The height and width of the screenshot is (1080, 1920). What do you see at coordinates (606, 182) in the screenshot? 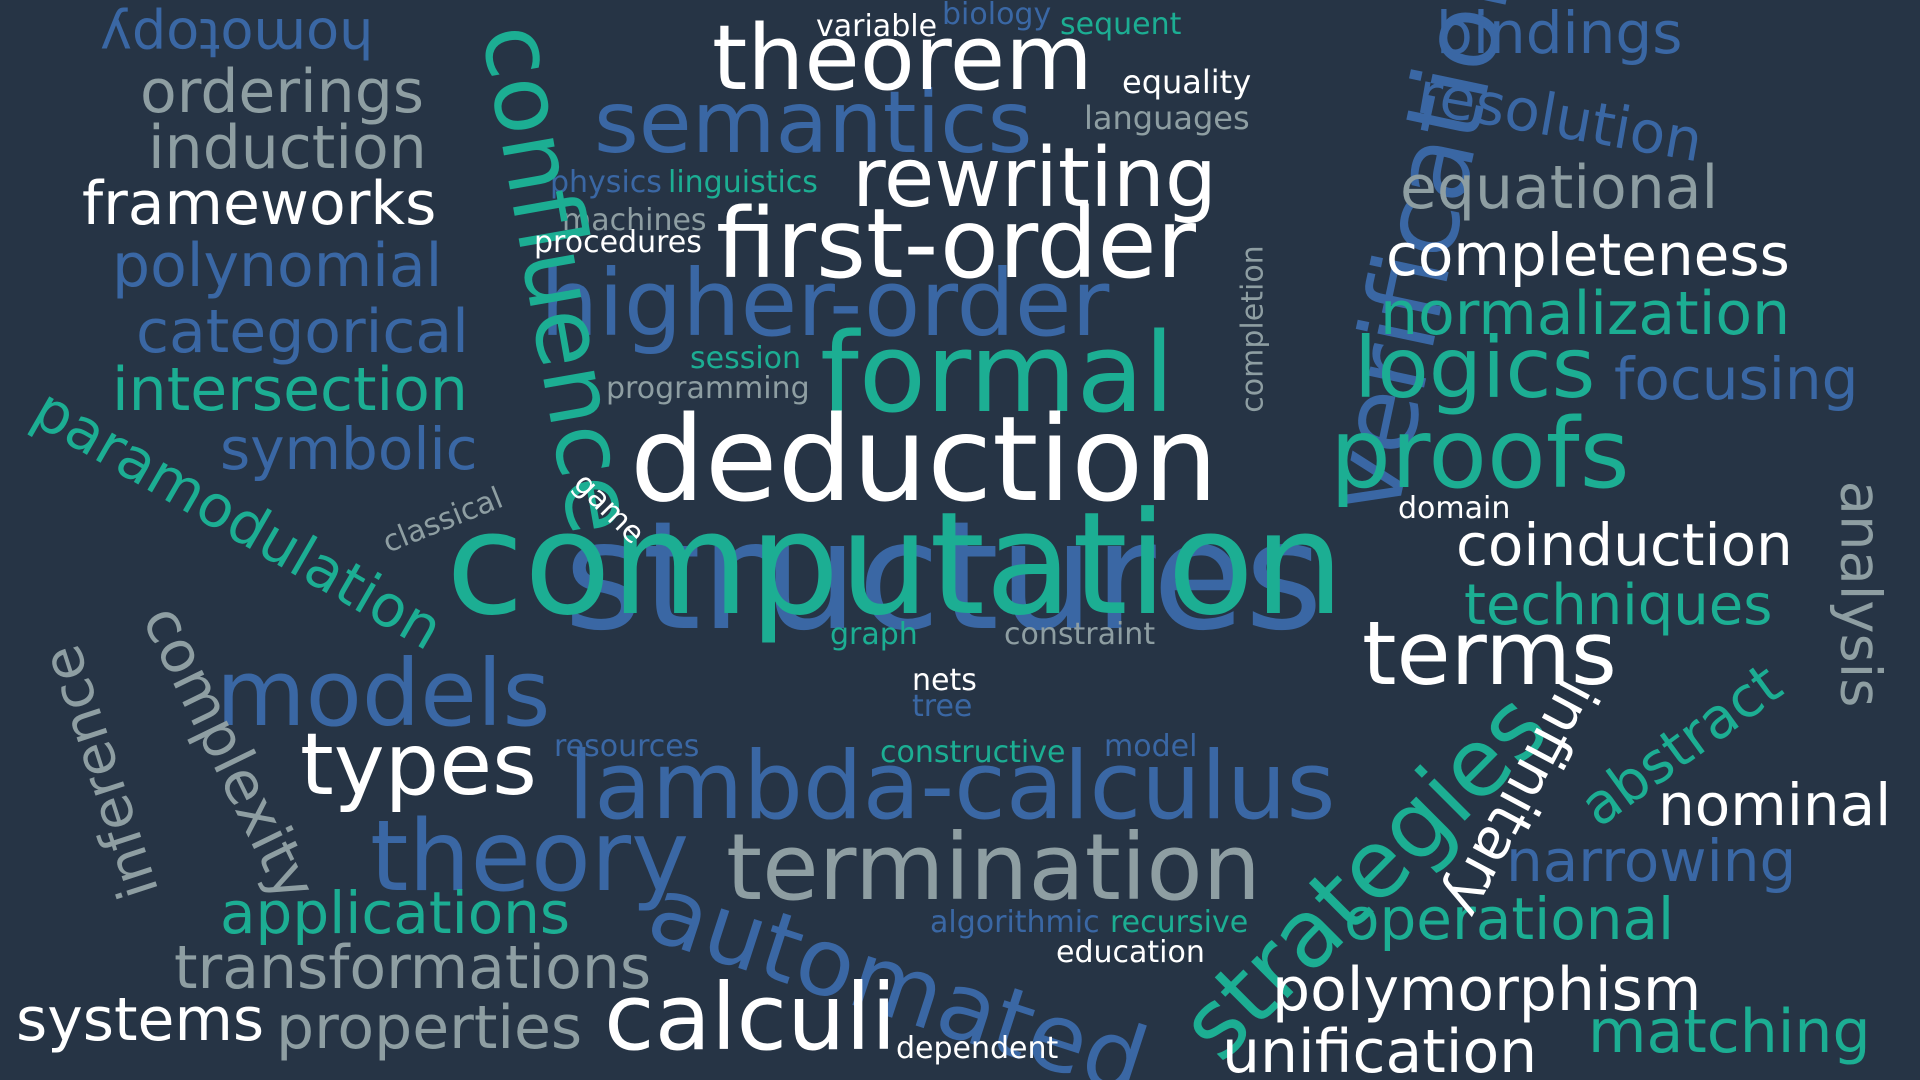
I see `word-physics: physics` at bounding box center [606, 182].